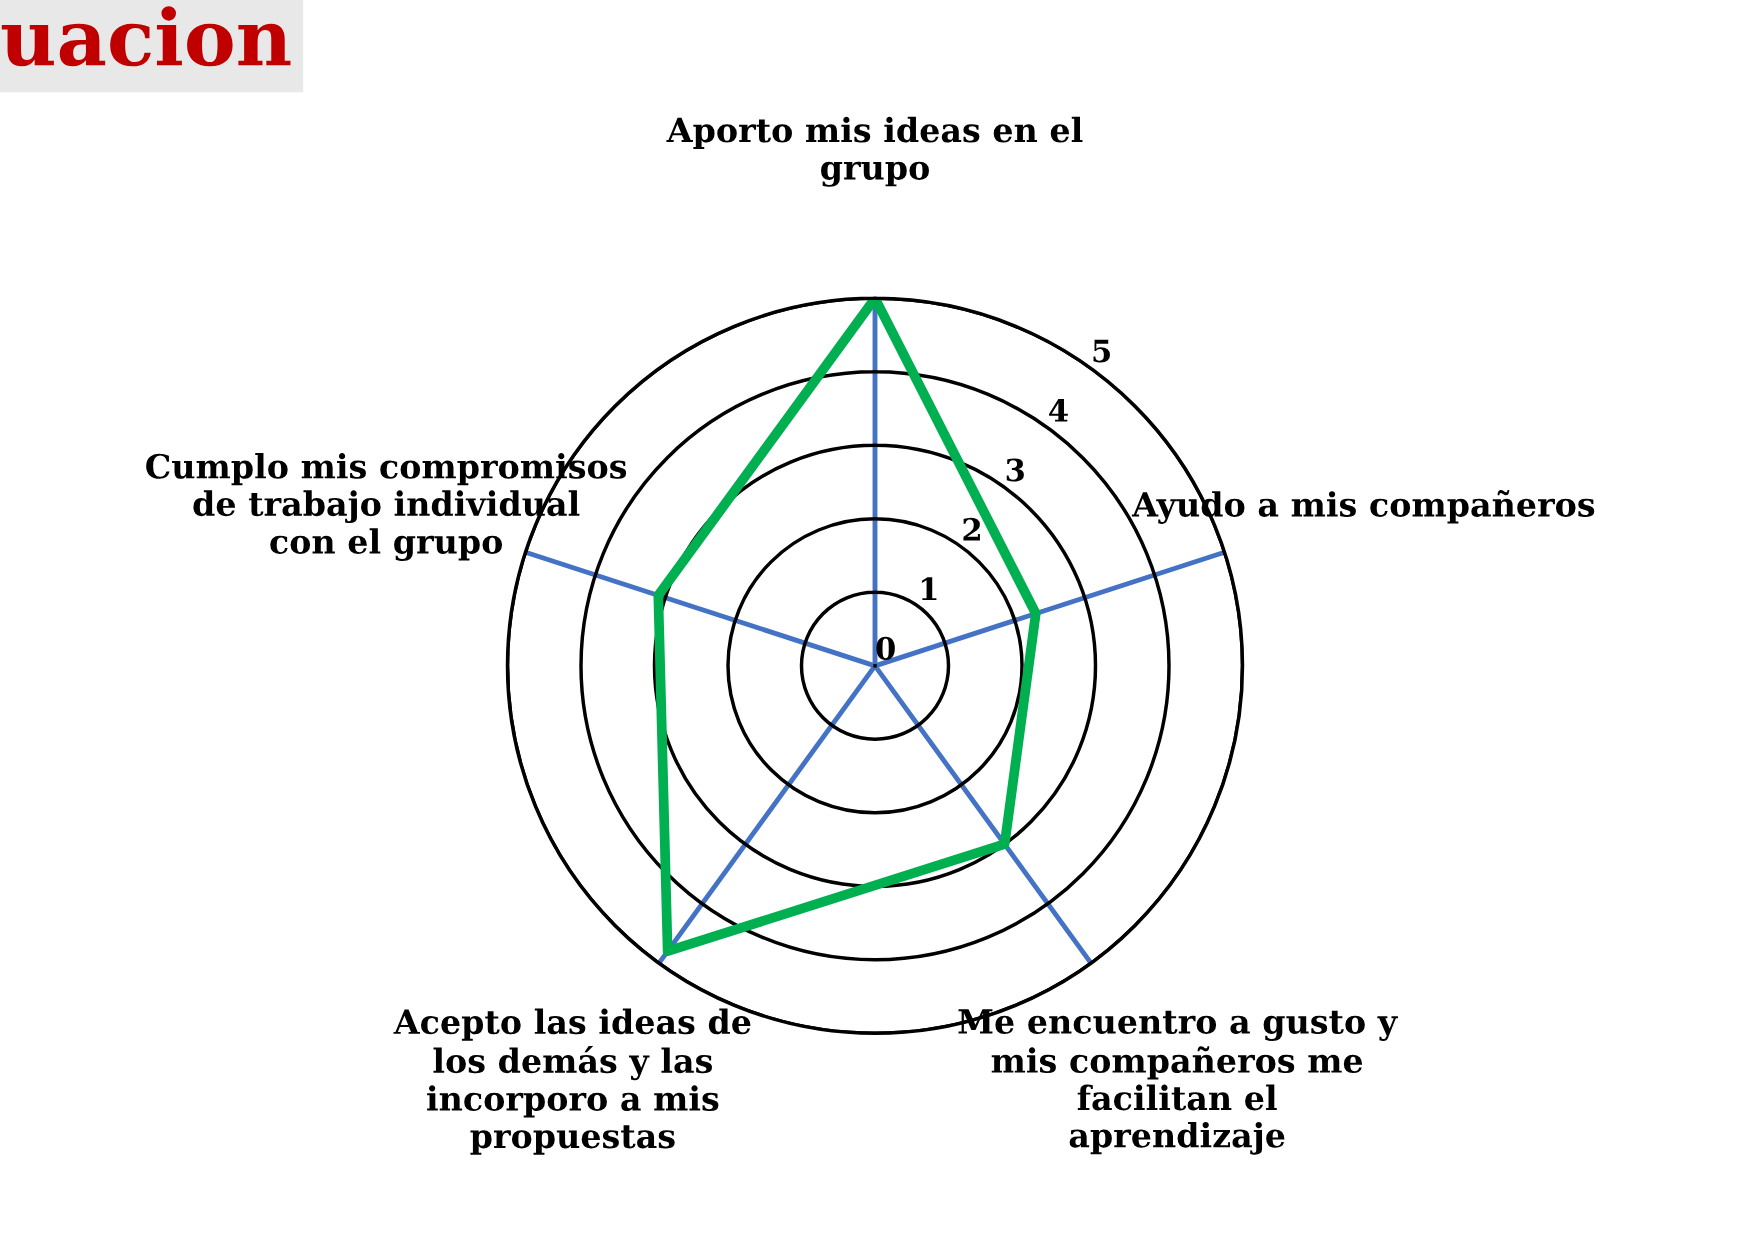 The width and height of the screenshot is (1750, 1233). What do you see at coordinates (1015, 470) in the screenshot?
I see `y-tick-label: 3` at bounding box center [1015, 470].